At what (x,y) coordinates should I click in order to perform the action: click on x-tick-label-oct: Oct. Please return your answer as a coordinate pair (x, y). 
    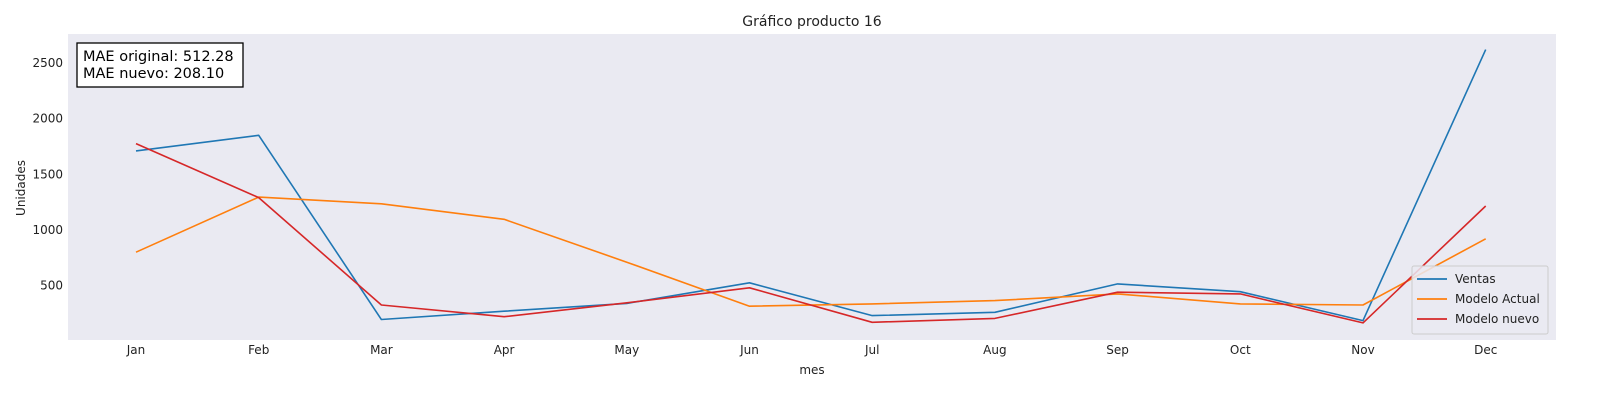
    Looking at the image, I should click on (1240, 350).